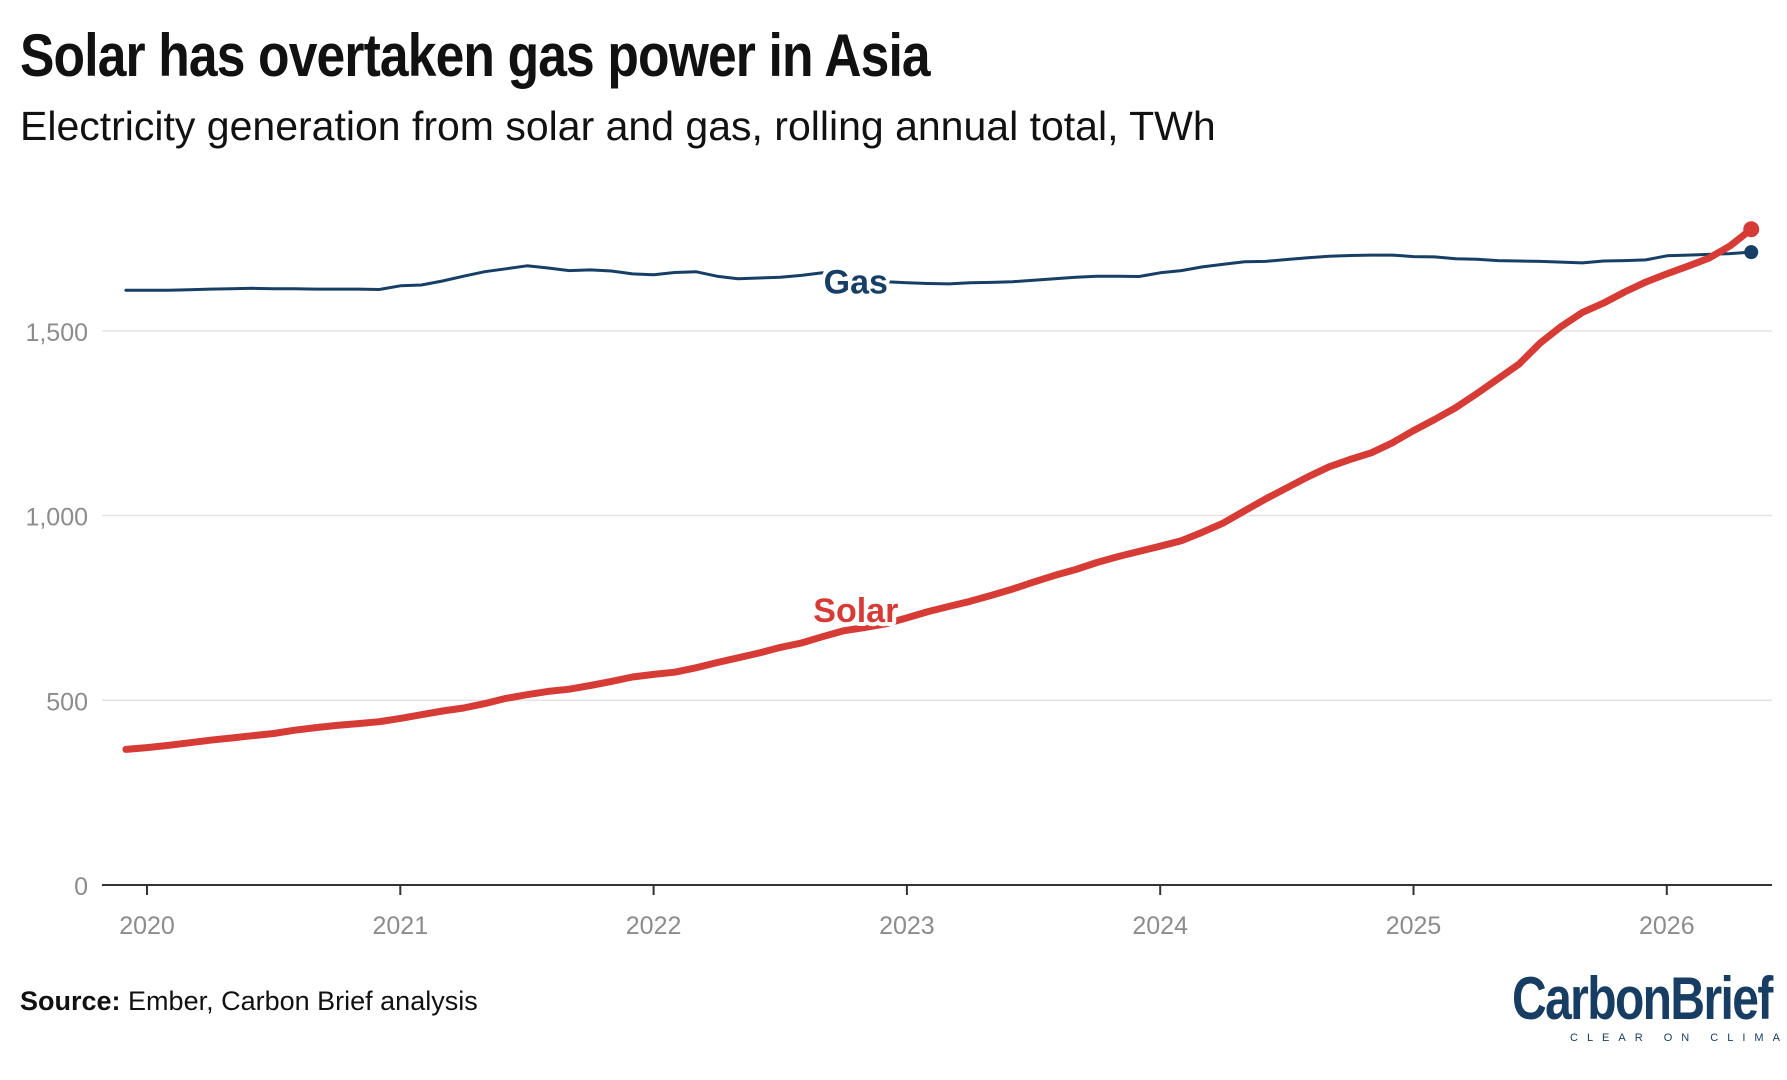 This screenshot has width=1787, height=1080. Describe the element at coordinates (1721, 998) in the screenshot. I see `logo-word-brief: Brief` at that location.